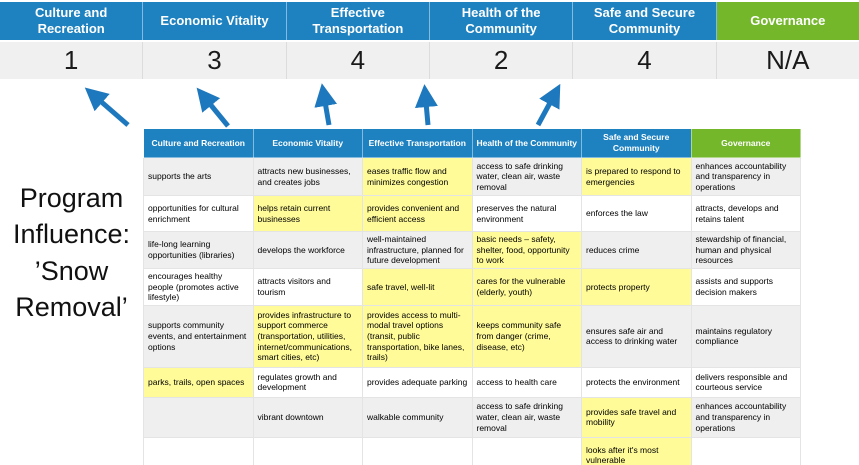 The width and height of the screenshot is (859, 465). I want to click on matrix-cell-highlighted: looks after it's most vulnerable, so click(636, 450).